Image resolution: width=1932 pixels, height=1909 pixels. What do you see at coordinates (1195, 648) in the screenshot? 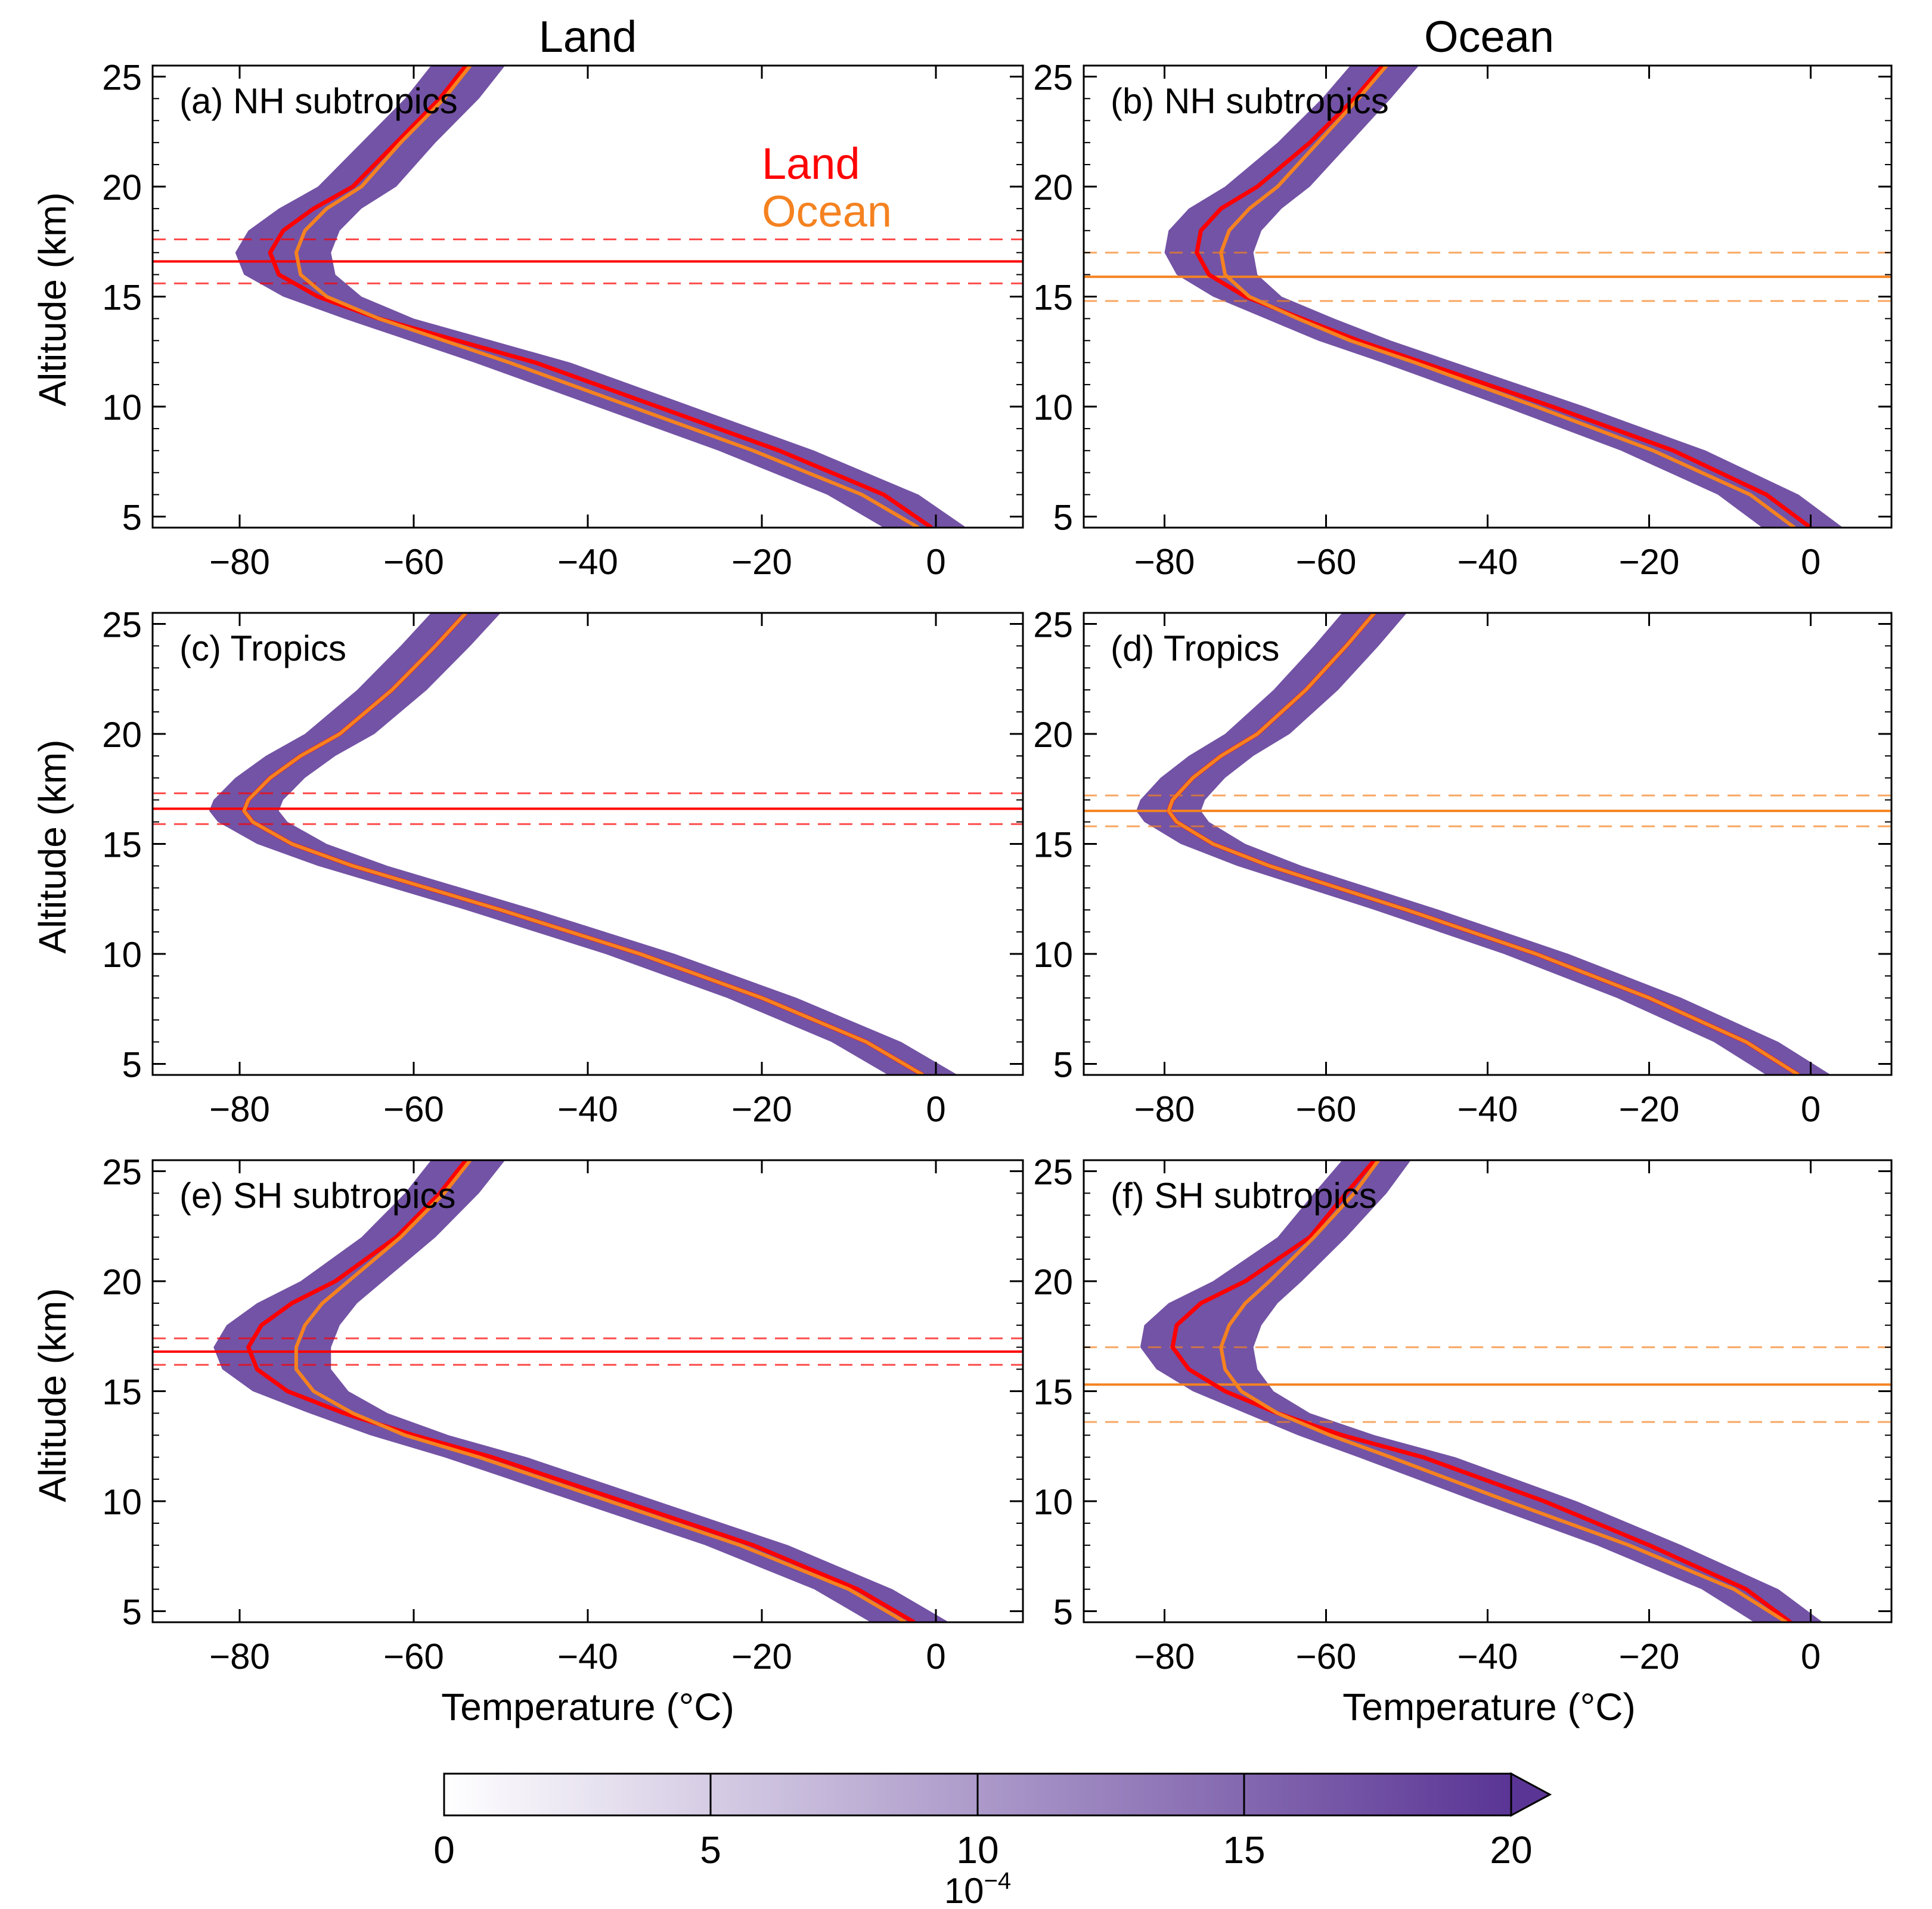
I see `panel-label-d: (d) Tropics` at bounding box center [1195, 648].